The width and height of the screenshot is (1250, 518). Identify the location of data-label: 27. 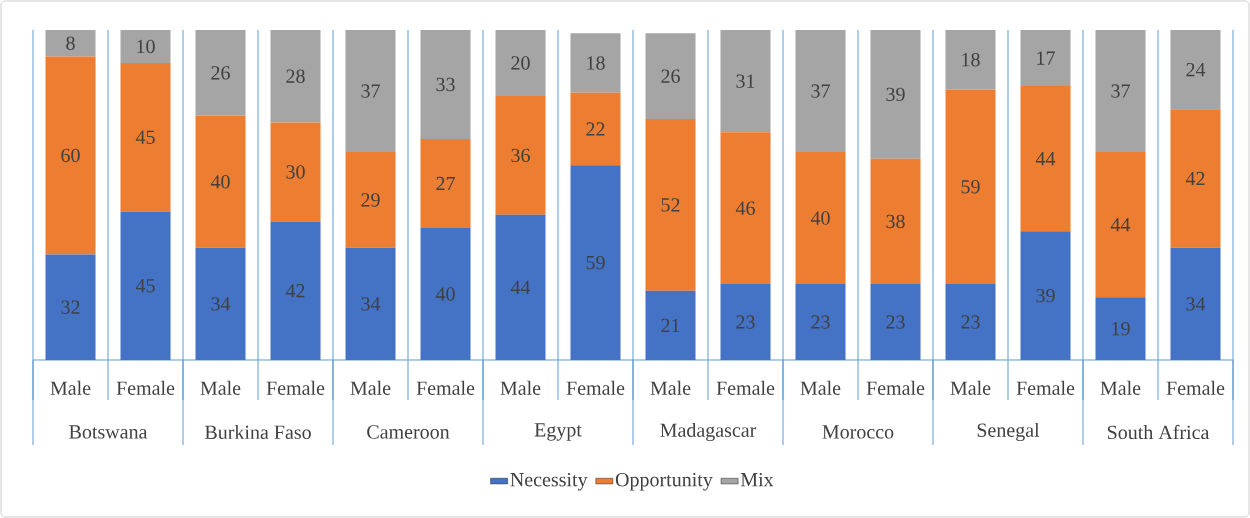
(445, 183).